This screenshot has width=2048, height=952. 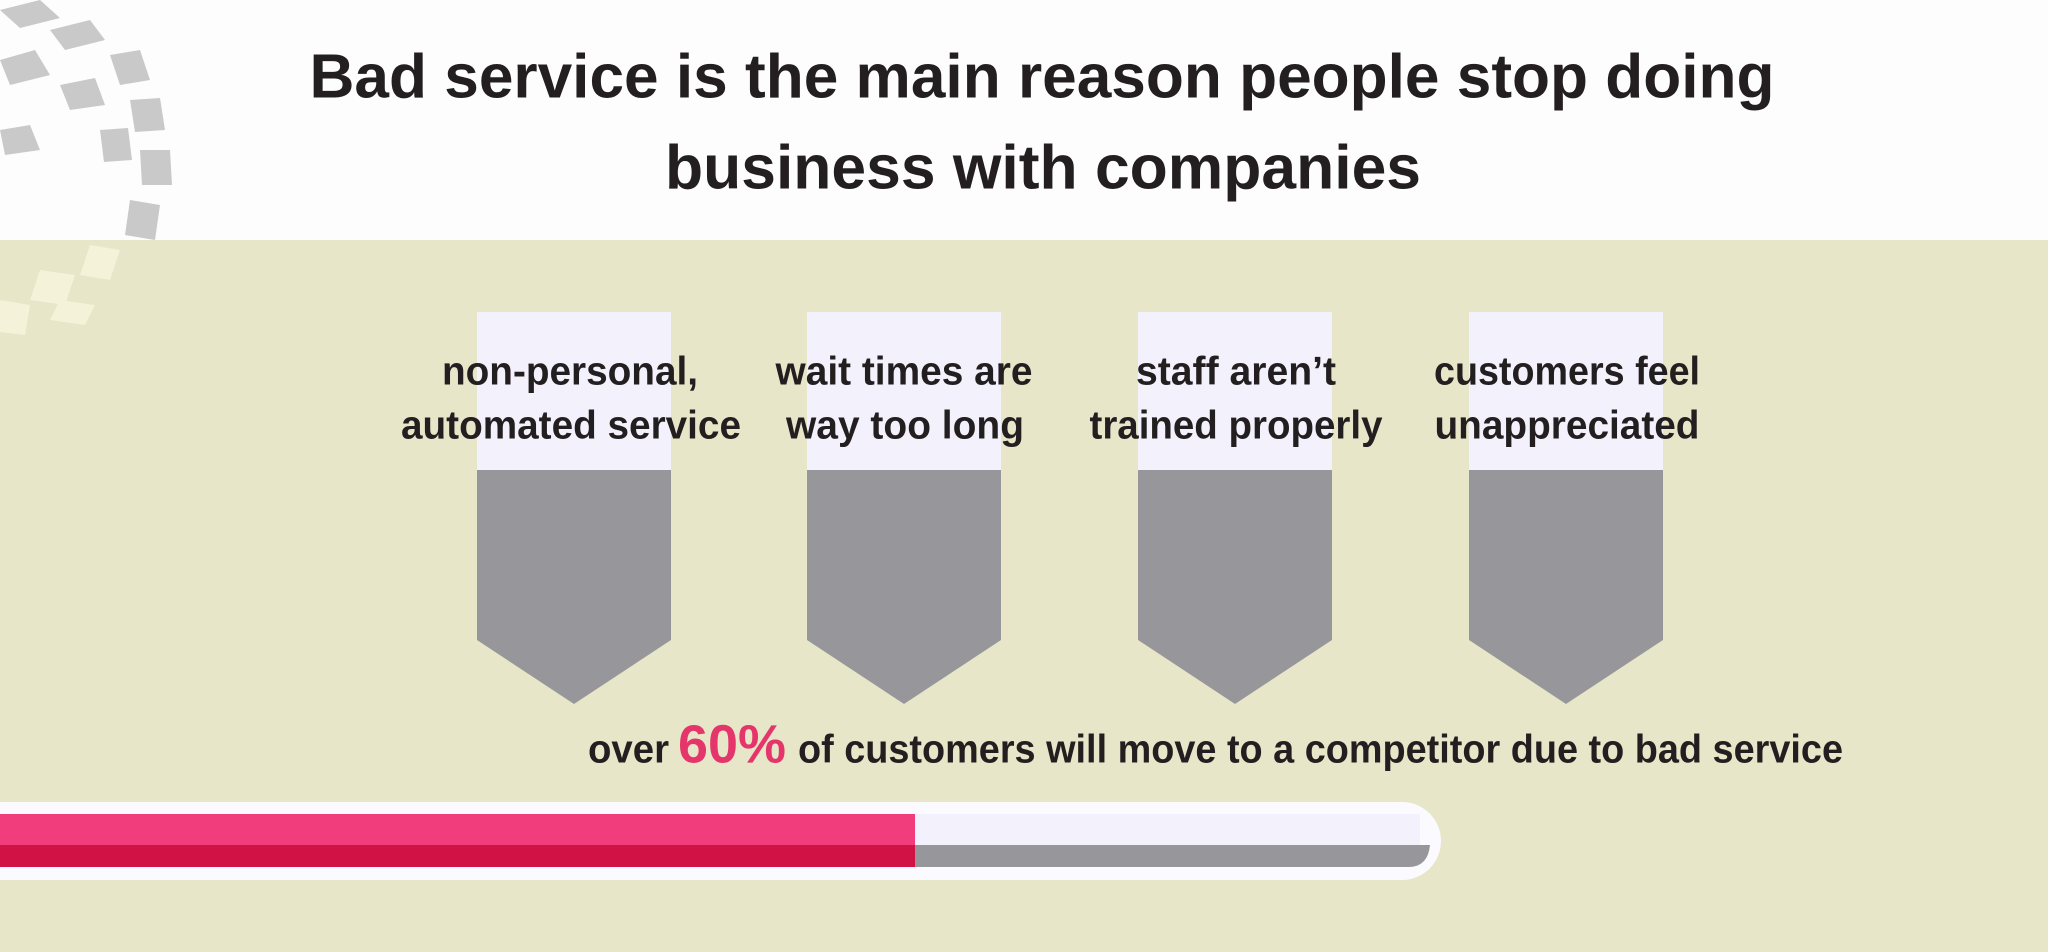 What do you see at coordinates (570, 372) in the screenshot?
I see `reason-label: non-personal,` at bounding box center [570, 372].